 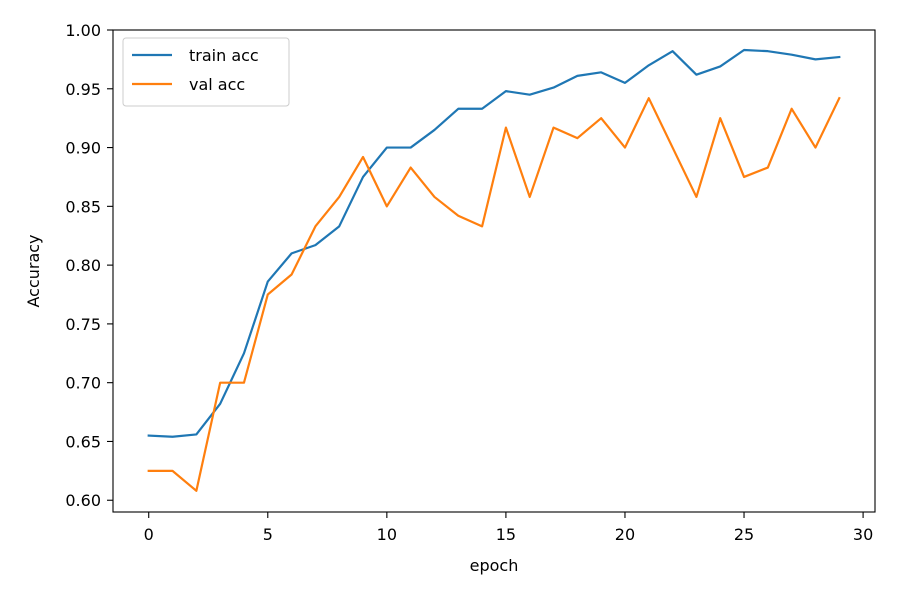 What do you see at coordinates (83, 206) in the screenshot?
I see `y-tick-label: 0.85` at bounding box center [83, 206].